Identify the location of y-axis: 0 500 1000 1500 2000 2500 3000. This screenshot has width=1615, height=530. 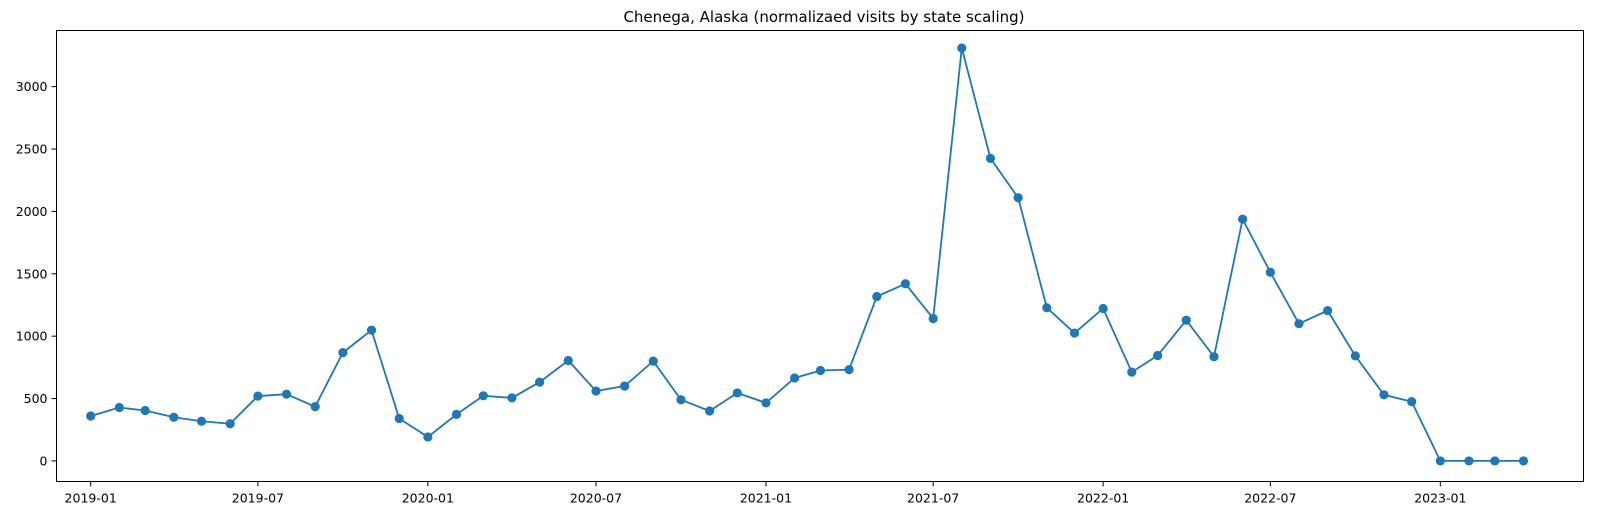
(36, 273).